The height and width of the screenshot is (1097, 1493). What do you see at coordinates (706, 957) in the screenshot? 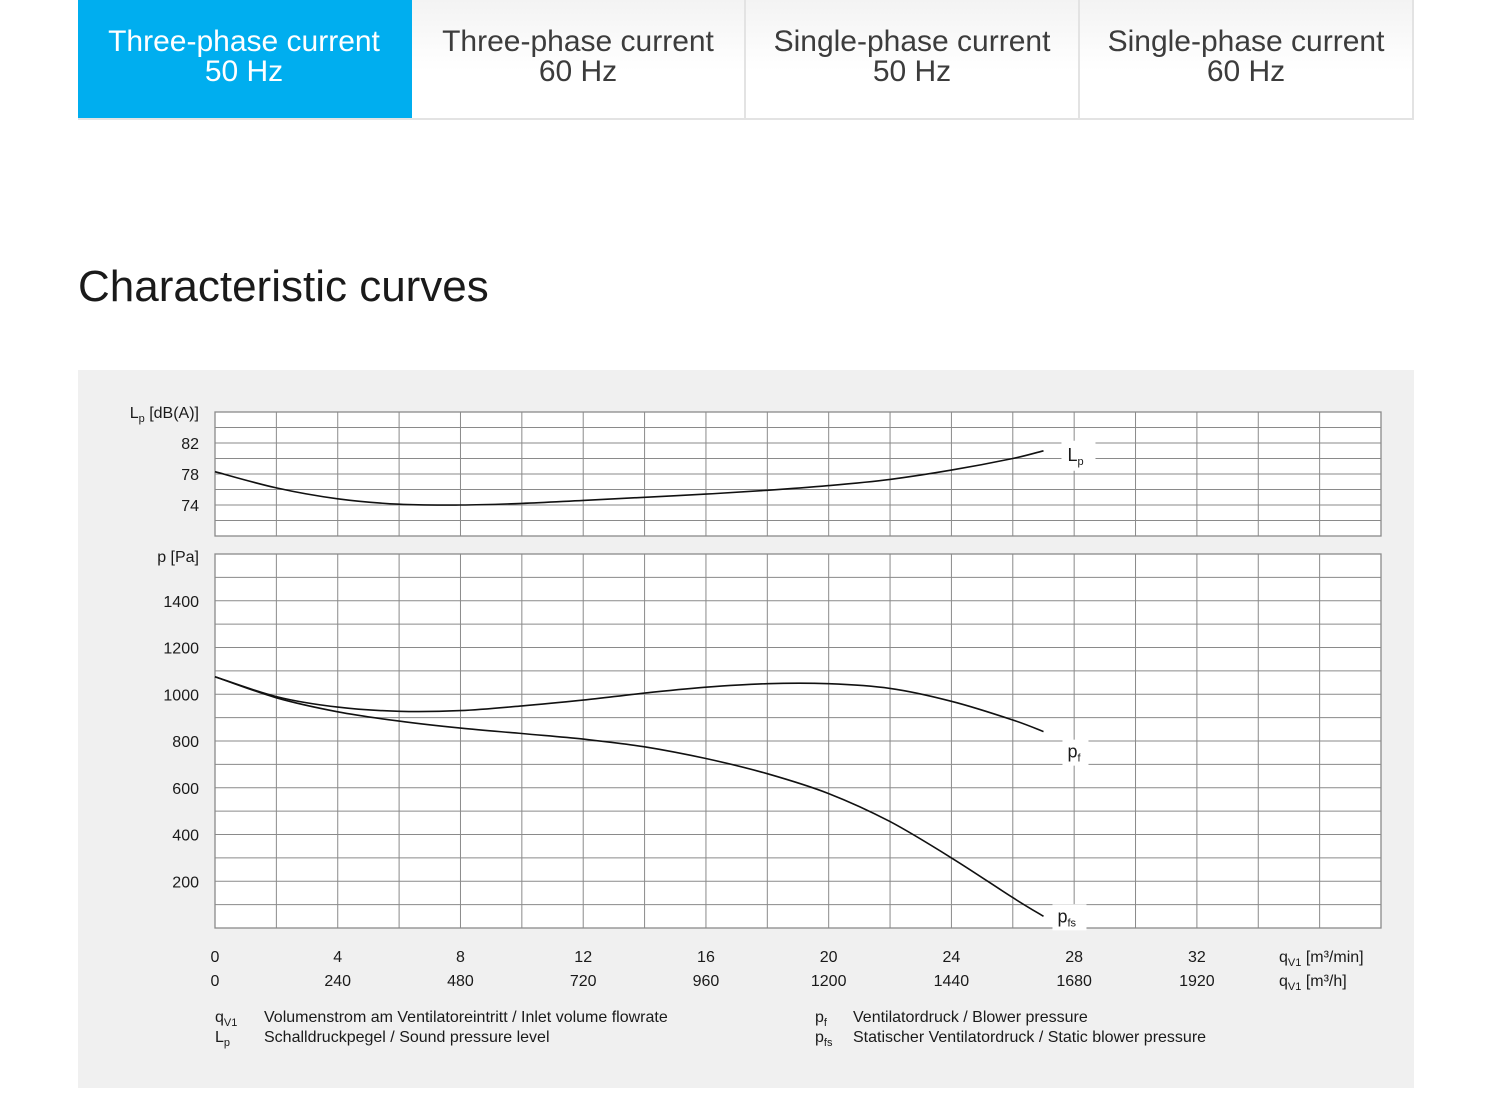
I see `x-tick-label-m3min: 16` at bounding box center [706, 957].